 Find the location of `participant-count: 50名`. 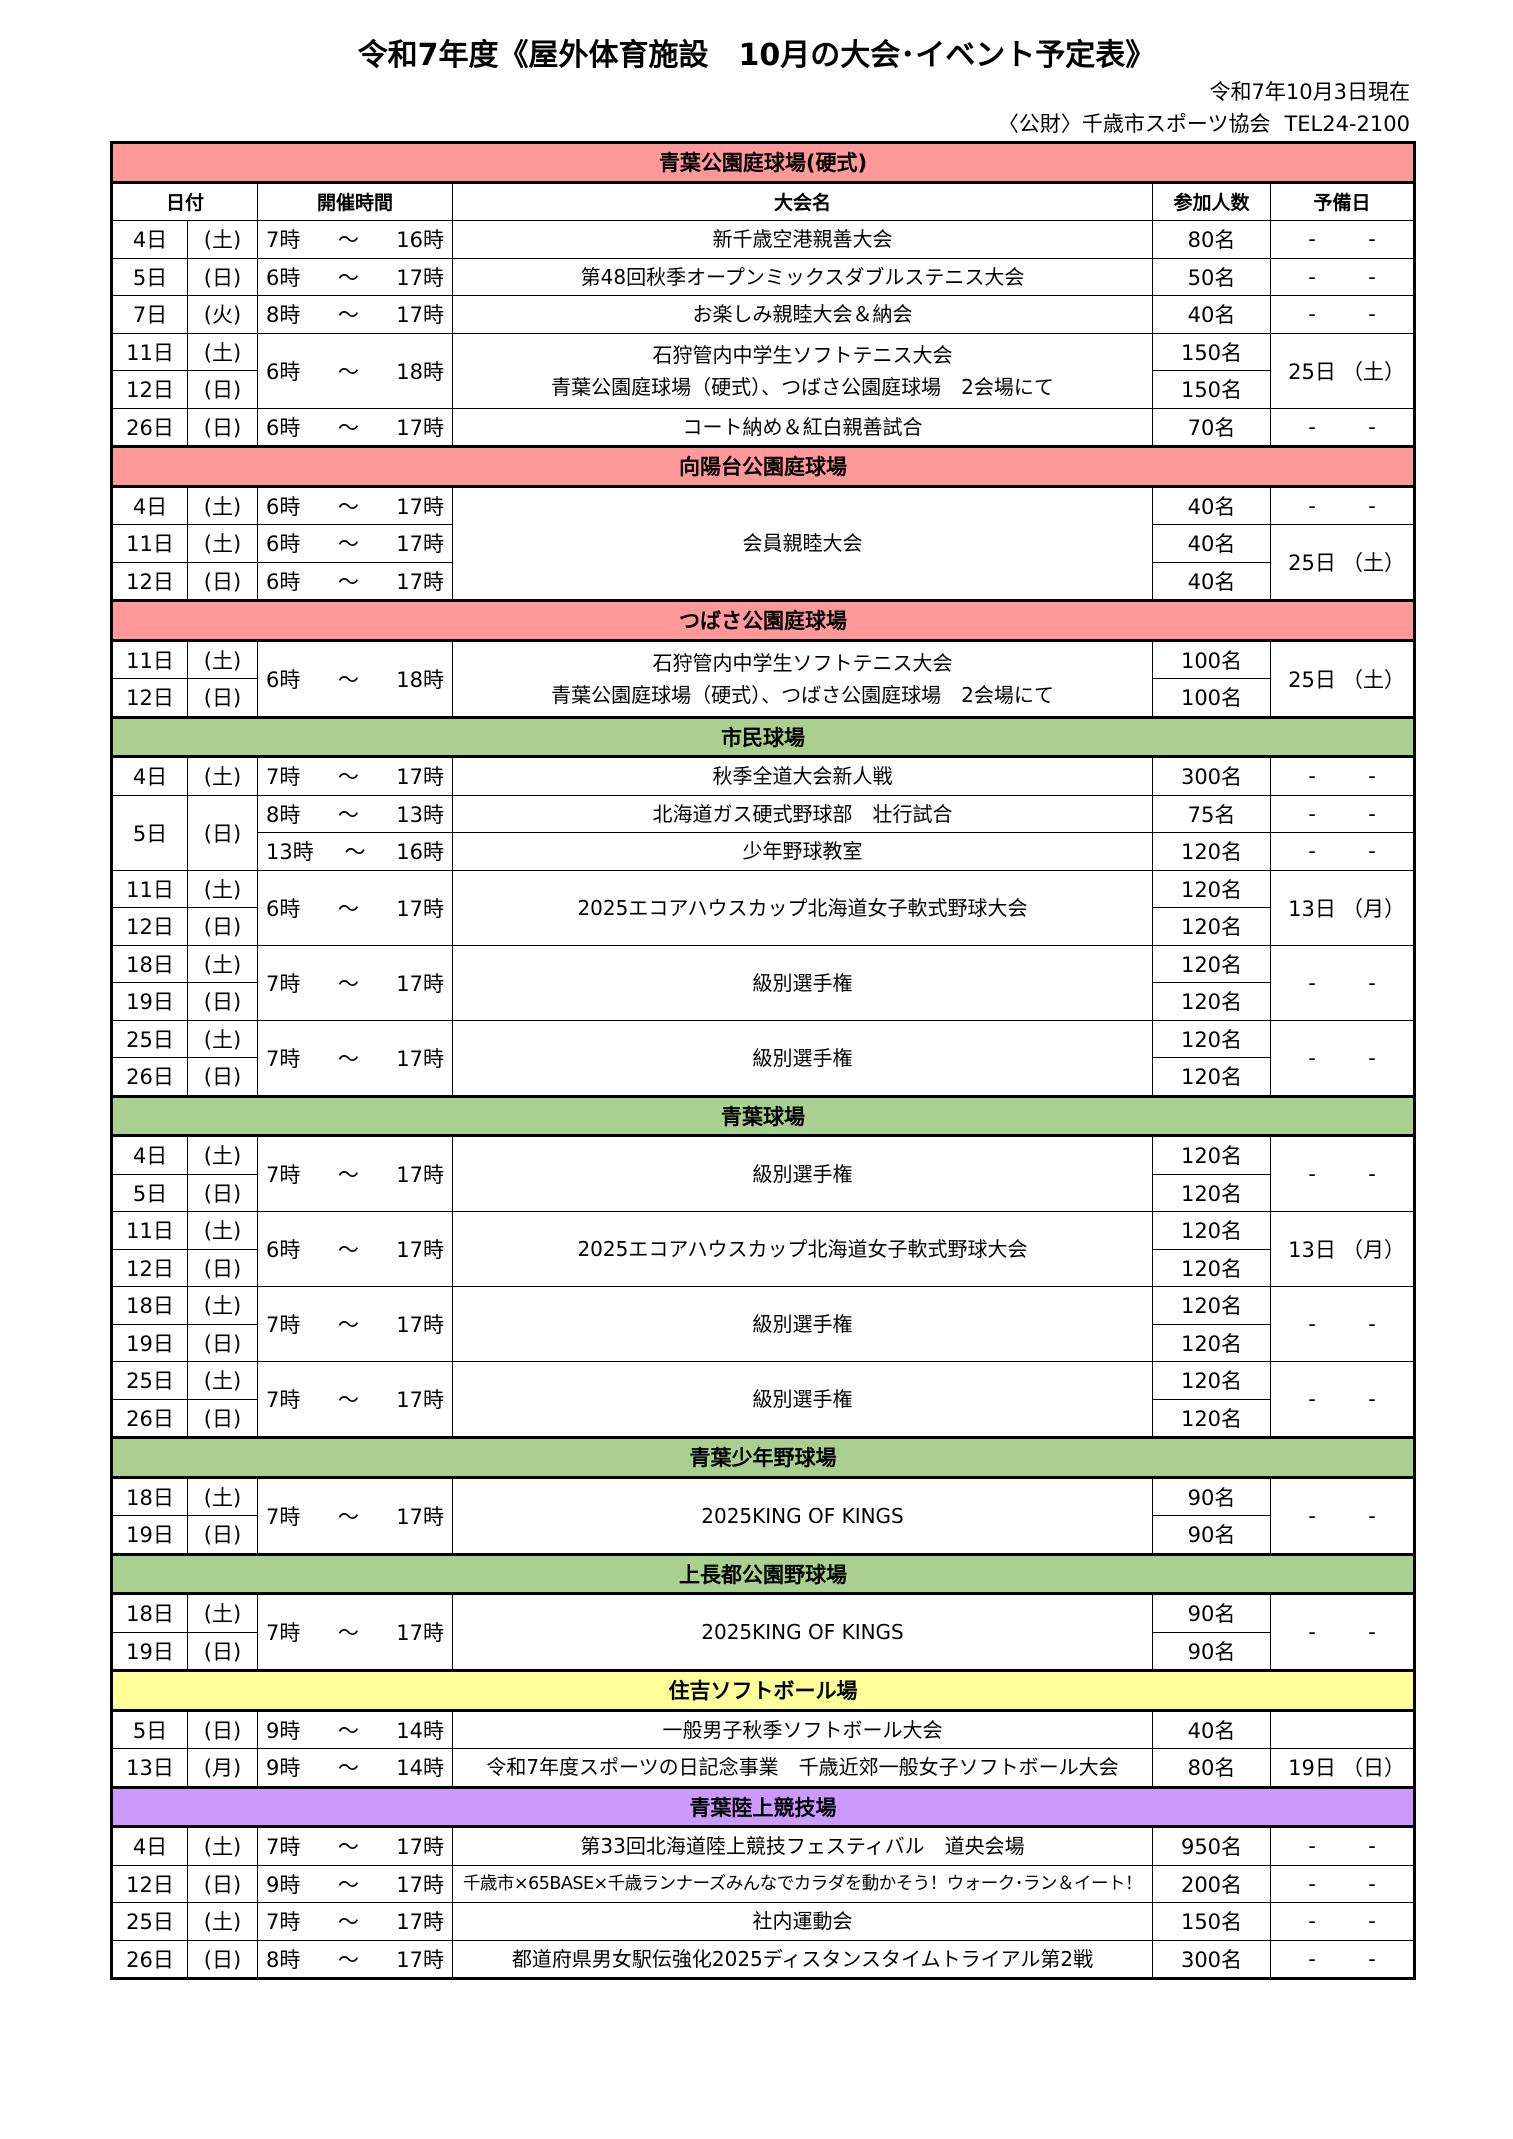

participant-count: 50名 is located at coordinates (1211, 276).